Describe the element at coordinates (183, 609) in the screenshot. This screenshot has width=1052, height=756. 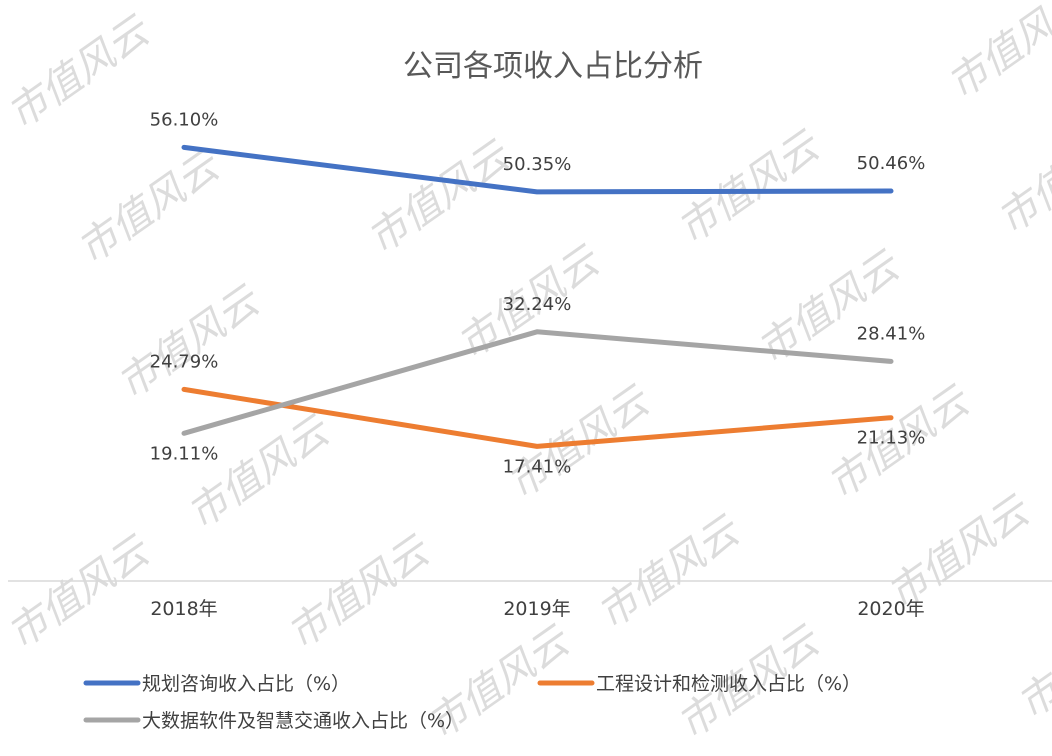
I see `x-tick-label: 2018年` at that location.